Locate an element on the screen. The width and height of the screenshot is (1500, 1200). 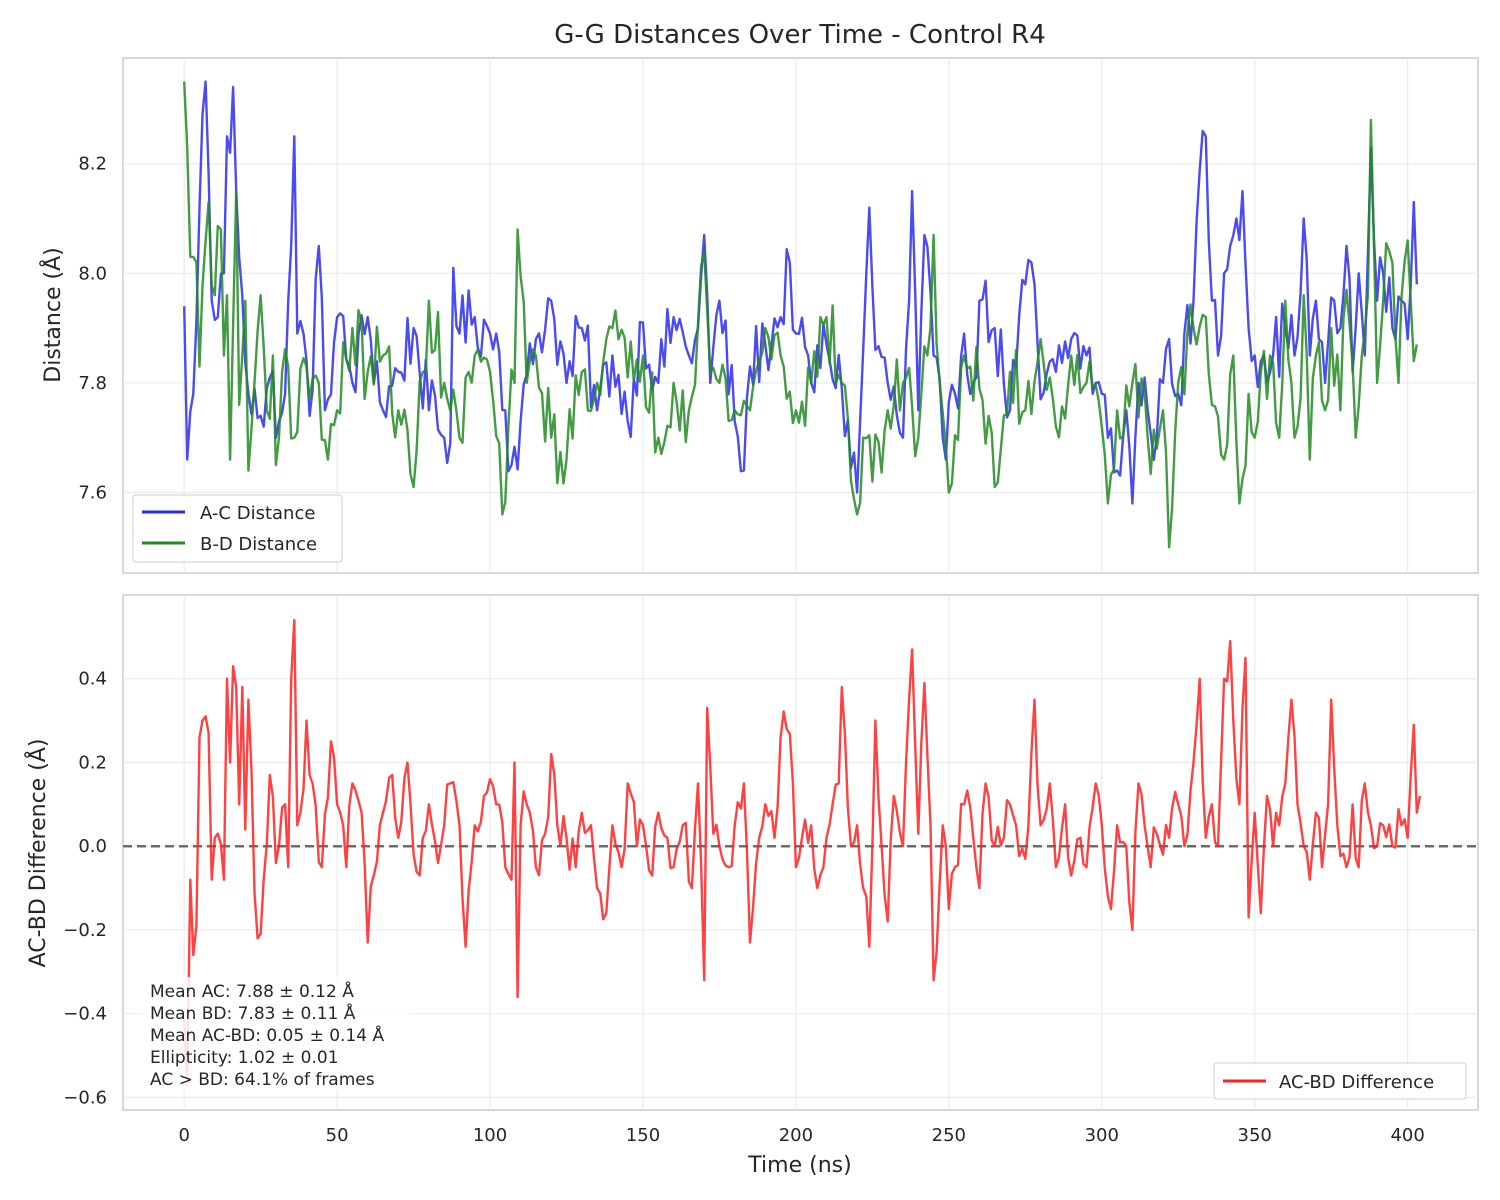
bottom-legend-box is located at coordinates (1340, 1081).